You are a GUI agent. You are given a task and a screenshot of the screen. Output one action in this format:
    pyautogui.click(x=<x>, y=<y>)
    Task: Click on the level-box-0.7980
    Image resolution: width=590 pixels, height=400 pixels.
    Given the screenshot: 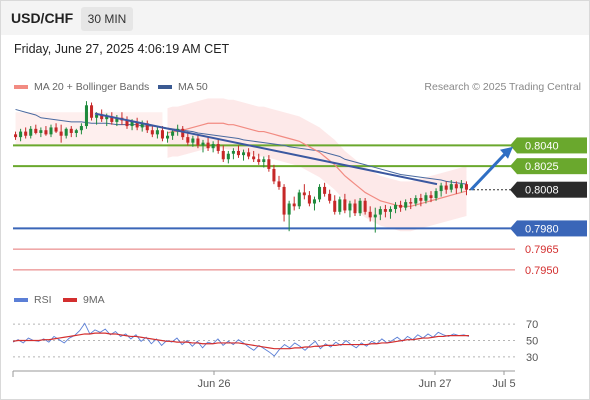 What is the action you would take?
    pyautogui.click(x=552, y=228)
    